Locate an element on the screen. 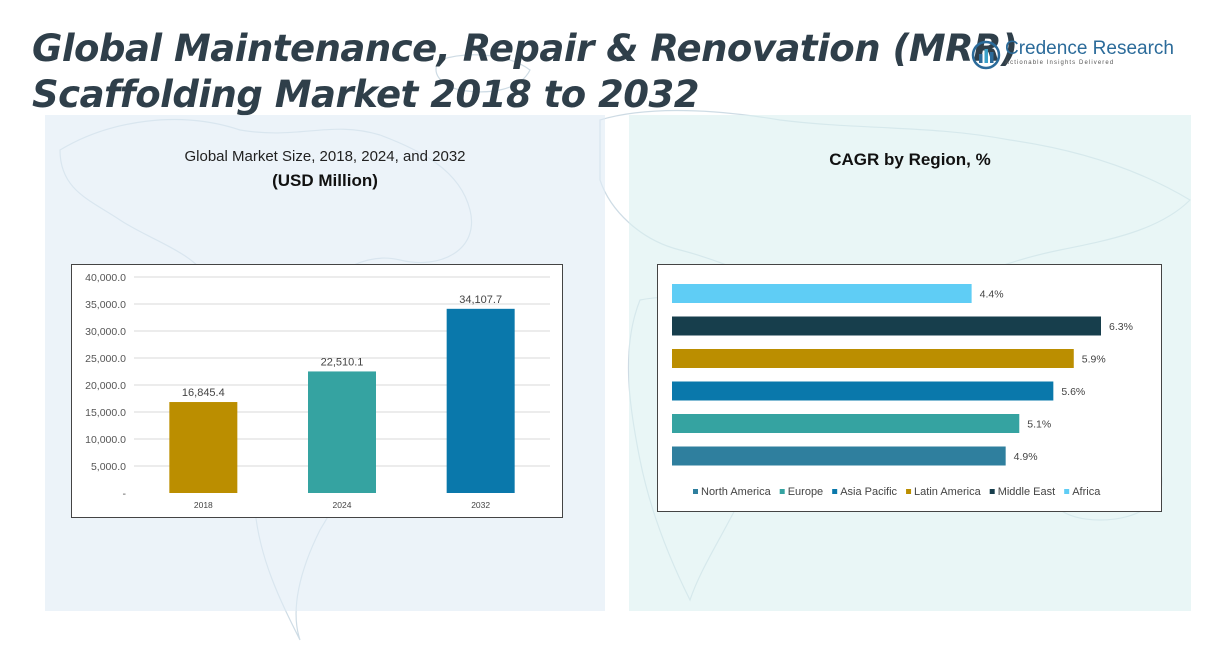 The height and width of the screenshot is (646, 1227). bar-middle-east is located at coordinates (886, 326).